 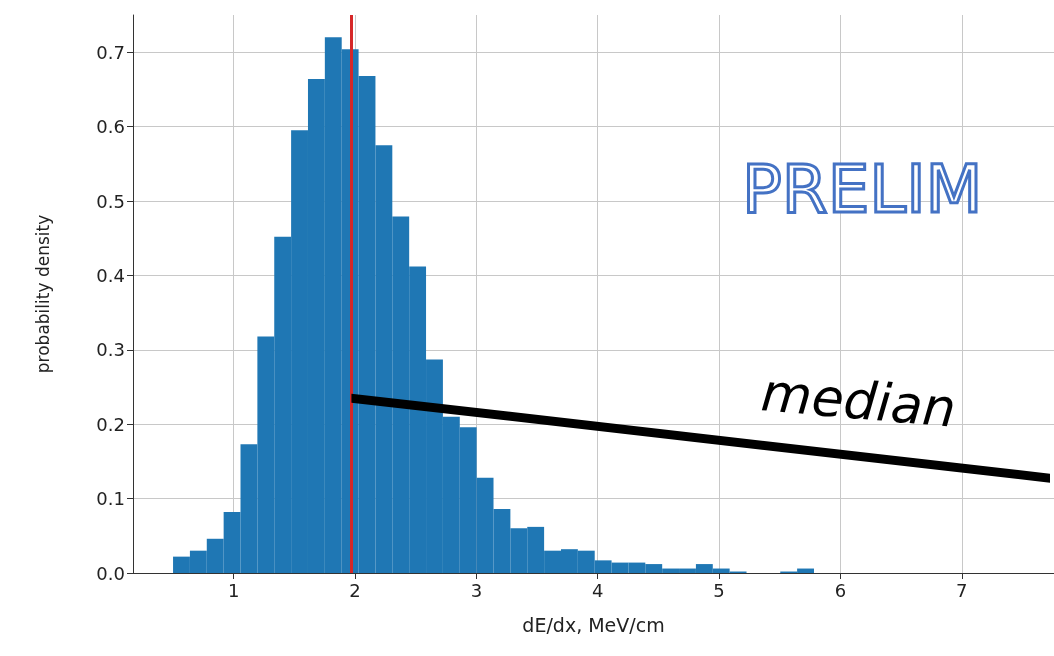 I want to click on x-tick-label: 3, so click(x=476, y=590).